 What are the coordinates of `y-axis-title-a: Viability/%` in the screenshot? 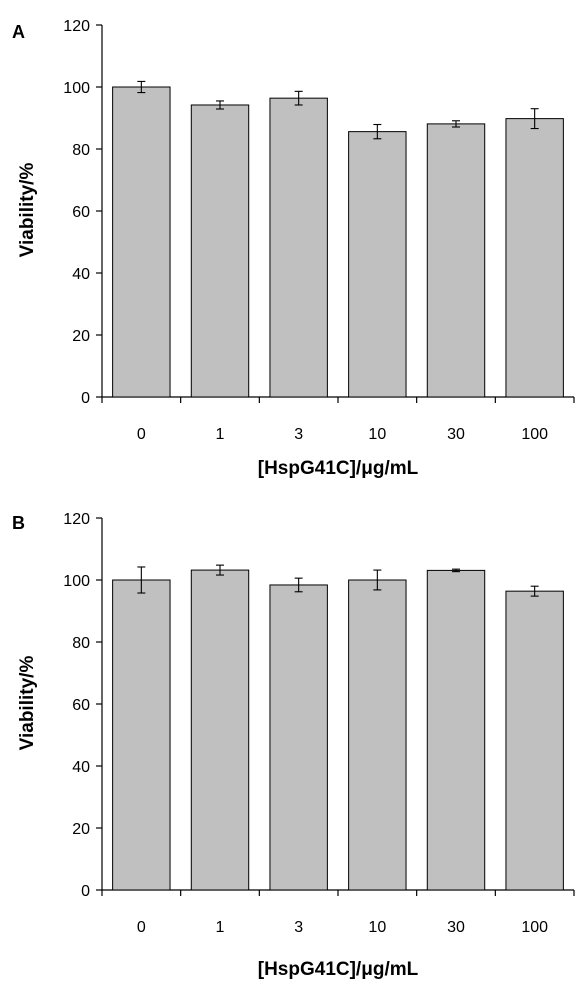 It's located at (27, 210).